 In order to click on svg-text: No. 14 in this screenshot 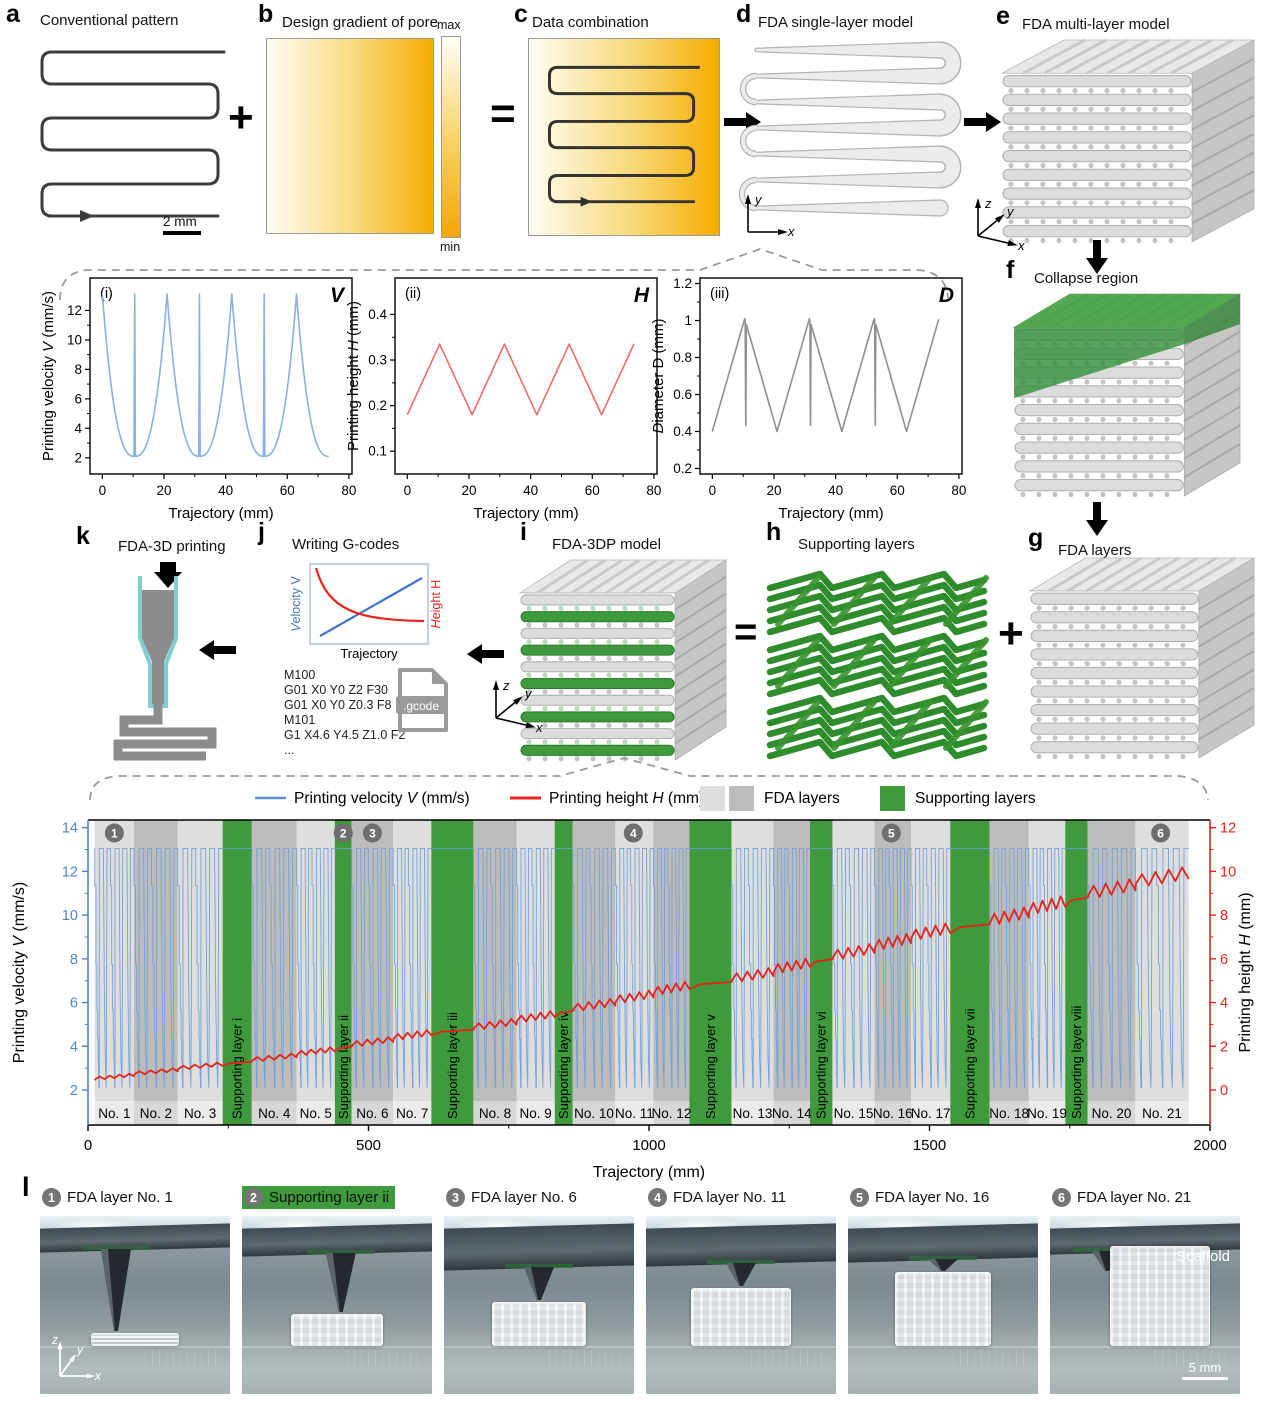, I will do `click(792, 1113)`.